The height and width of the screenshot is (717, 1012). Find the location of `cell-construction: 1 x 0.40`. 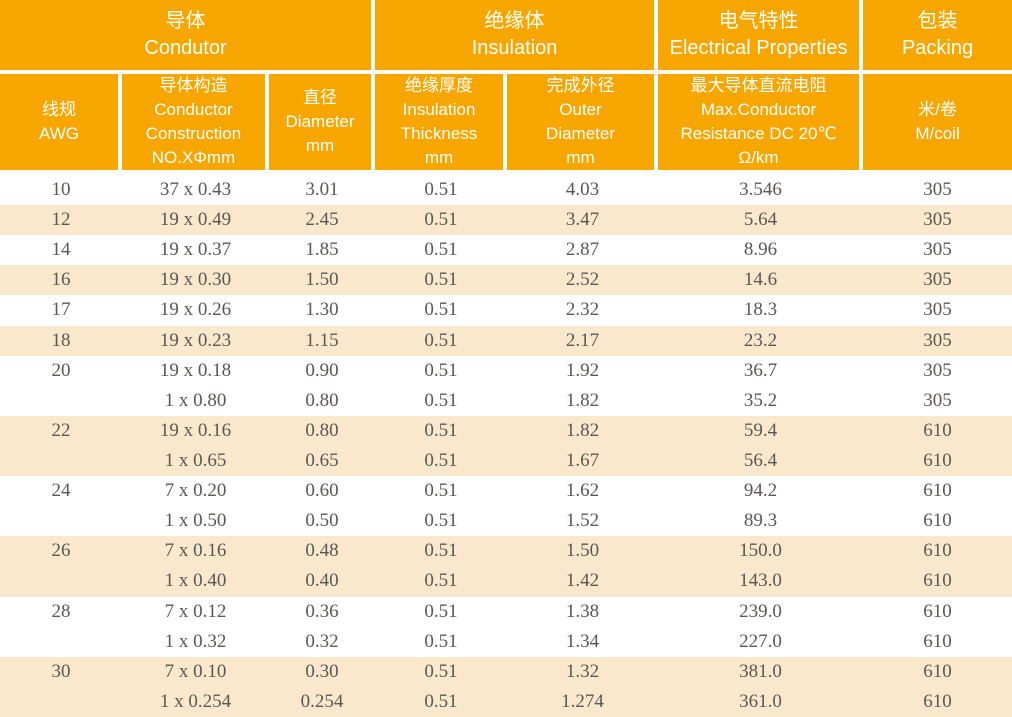

cell-construction: 1 x 0.40 is located at coordinates (195, 581).